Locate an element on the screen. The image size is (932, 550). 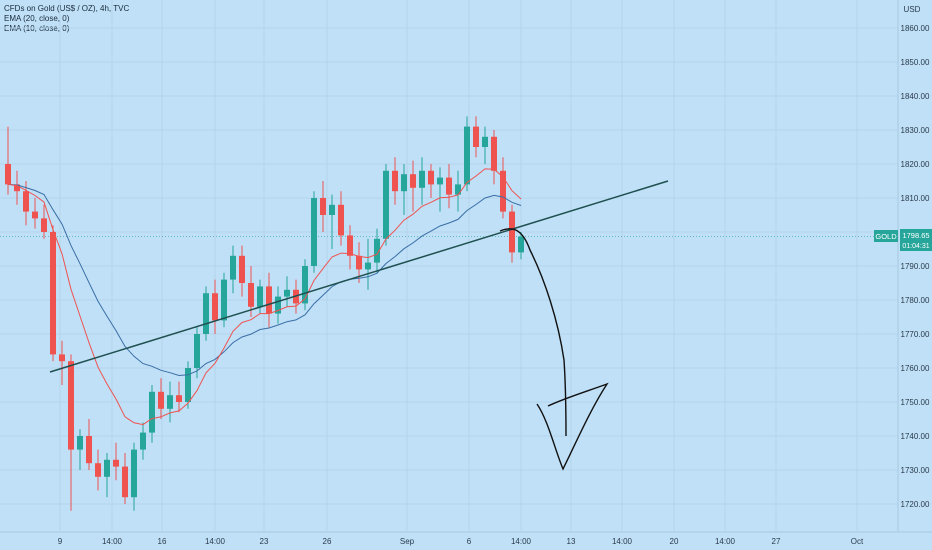
bar-countdown: 01:04:31 is located at coordinates (915, 246).